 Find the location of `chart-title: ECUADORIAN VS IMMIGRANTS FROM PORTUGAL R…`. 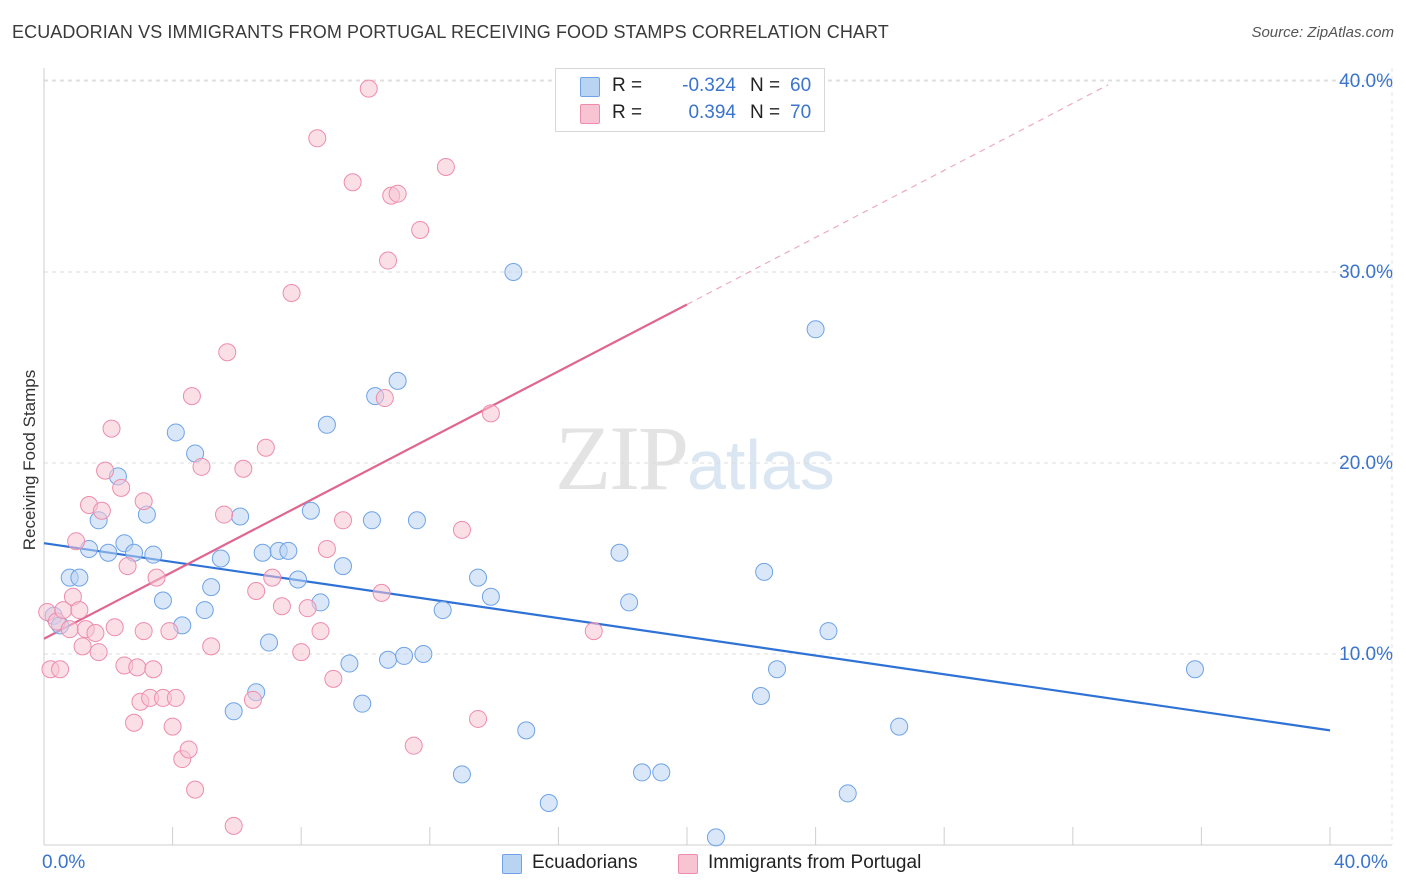

chart-title: ECUADORIAN VS IMMIGRANTS FROM PORTUGAL R… is located at coordinates (450, 32).